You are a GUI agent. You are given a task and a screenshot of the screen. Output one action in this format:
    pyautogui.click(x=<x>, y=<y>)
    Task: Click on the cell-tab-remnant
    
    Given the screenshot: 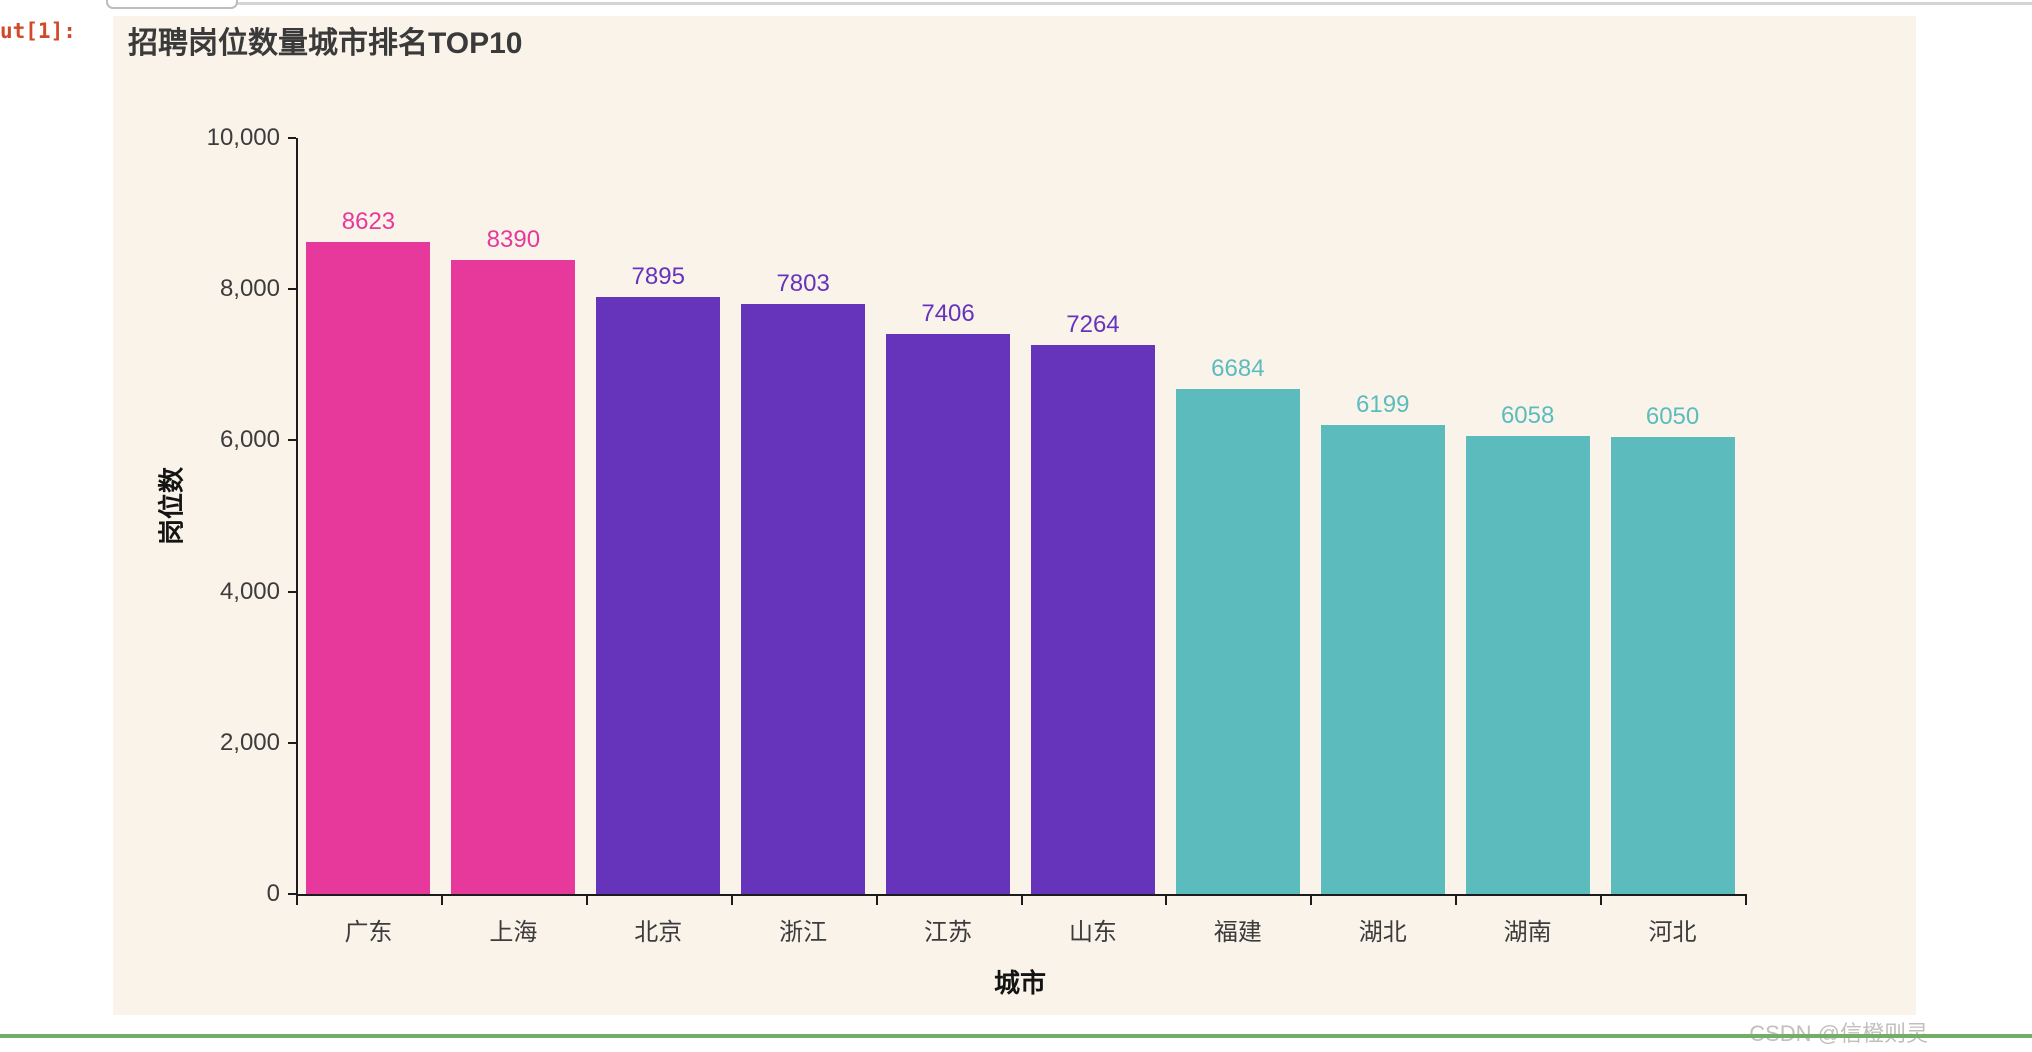 What is the action you would take?
    pyautogui.click(x=172, y=4)
    